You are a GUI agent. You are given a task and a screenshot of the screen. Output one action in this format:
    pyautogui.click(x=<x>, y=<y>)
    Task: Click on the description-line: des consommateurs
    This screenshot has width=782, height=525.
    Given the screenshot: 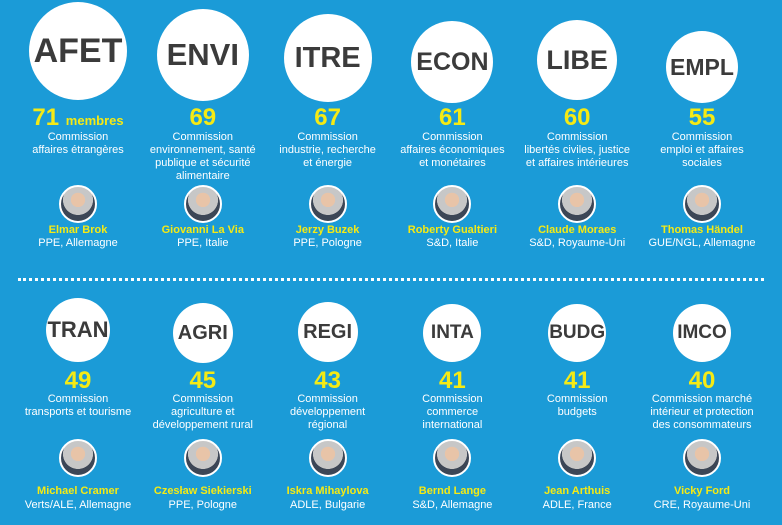 What is the action you would take?
    pyautogui.click(x=702, y=425)
    